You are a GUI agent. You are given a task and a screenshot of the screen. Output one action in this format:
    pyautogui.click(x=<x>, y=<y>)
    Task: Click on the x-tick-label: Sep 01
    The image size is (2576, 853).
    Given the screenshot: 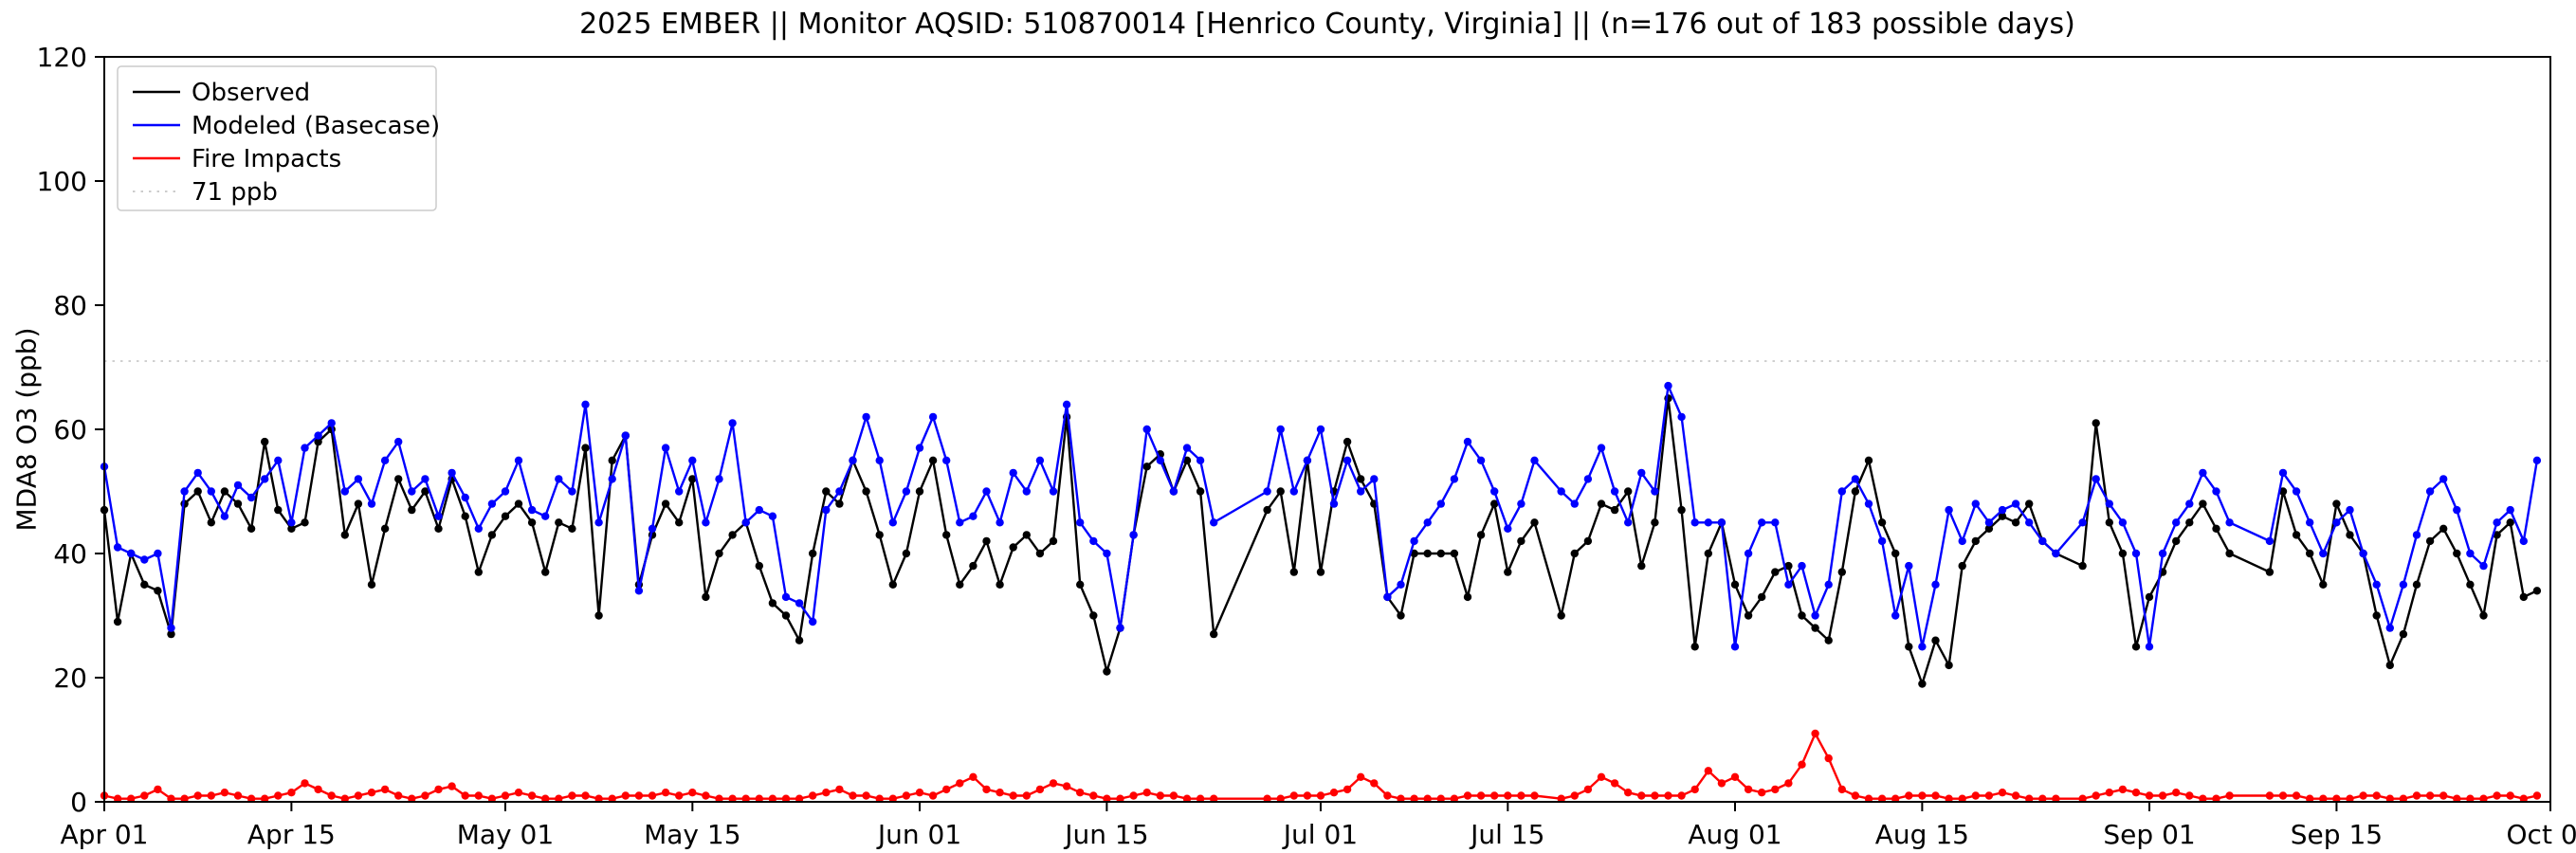 What is the action you would take?
    pyautogui.click(x=2149, y=834)
    